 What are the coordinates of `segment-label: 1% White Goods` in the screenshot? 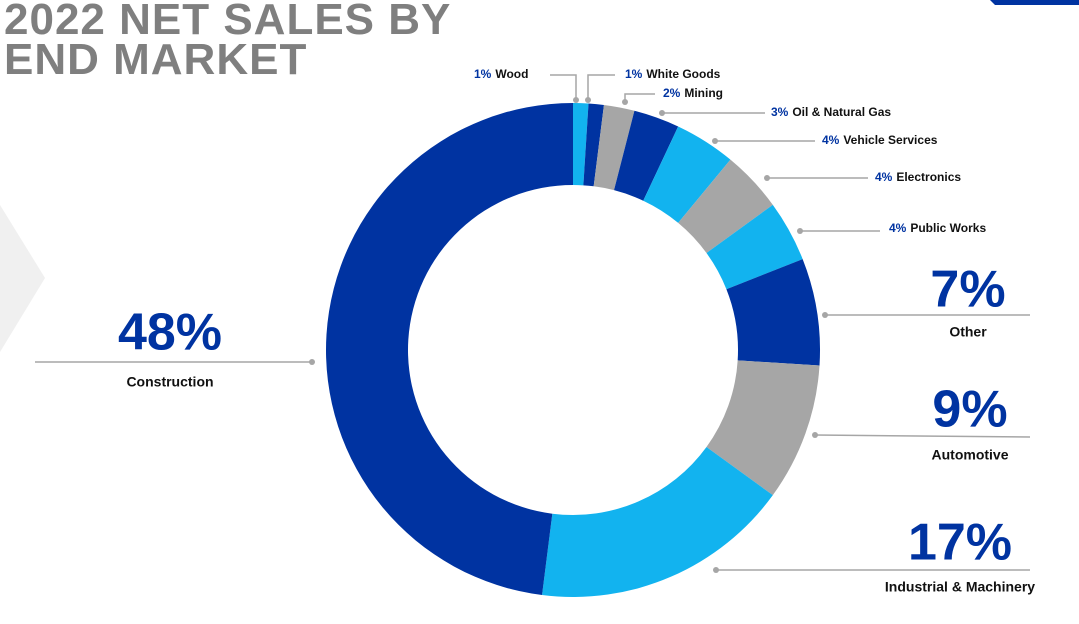 It's located at (673, 74).